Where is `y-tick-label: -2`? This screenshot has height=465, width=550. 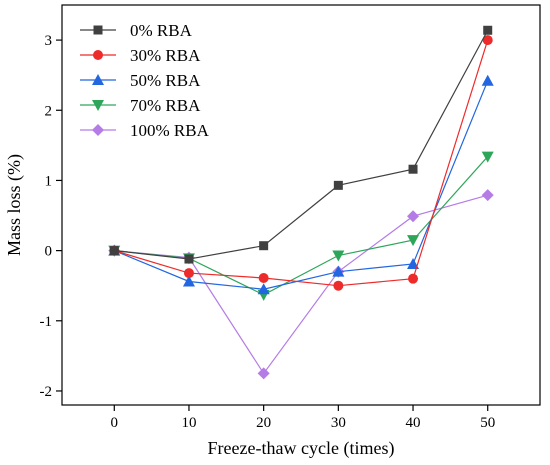 y-tick-label: -2 is located at coordinates (46, 392).